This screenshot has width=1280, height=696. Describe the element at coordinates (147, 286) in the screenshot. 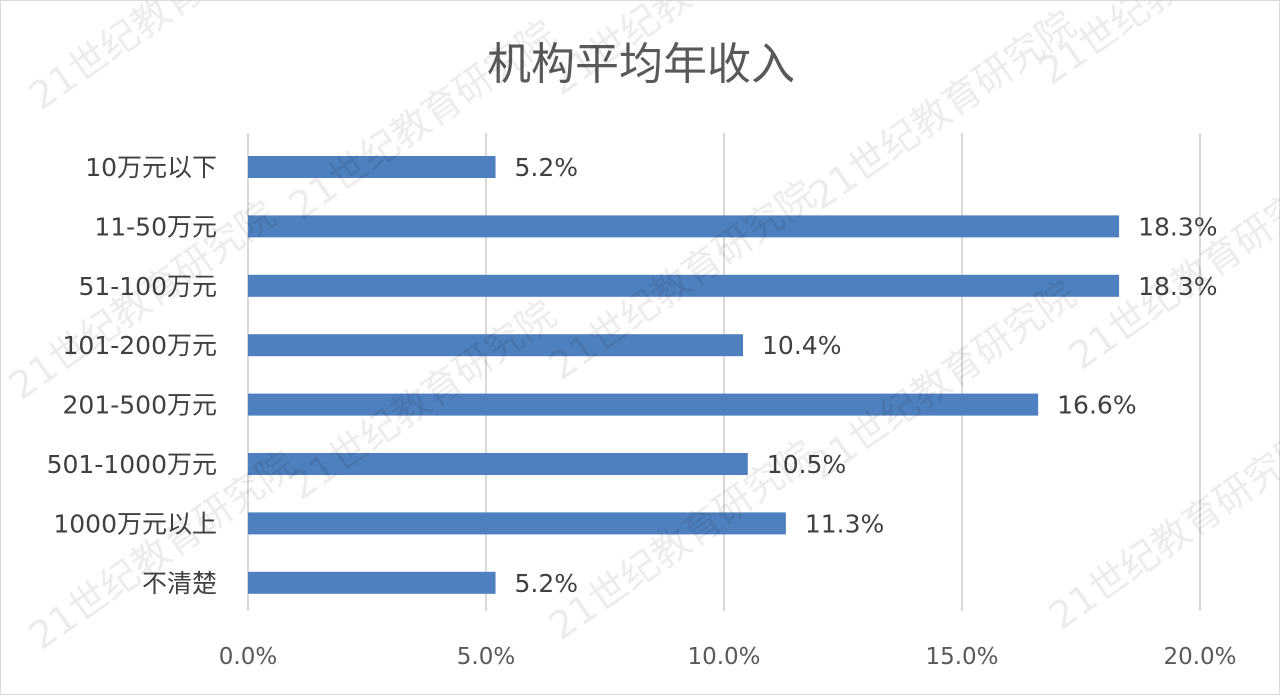

I see `category-label: 51-100万元` at that location.